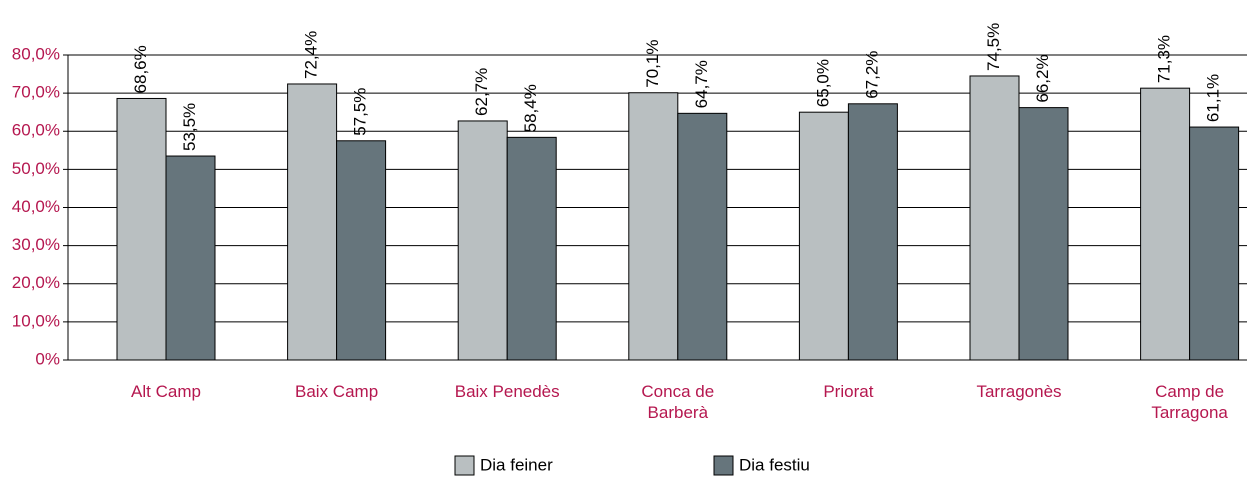 This screenshot has height=477, width=1247. Describe the element at coordinates (530, 108) in the screenshot. I see `value-label: 58,4%` at that location.